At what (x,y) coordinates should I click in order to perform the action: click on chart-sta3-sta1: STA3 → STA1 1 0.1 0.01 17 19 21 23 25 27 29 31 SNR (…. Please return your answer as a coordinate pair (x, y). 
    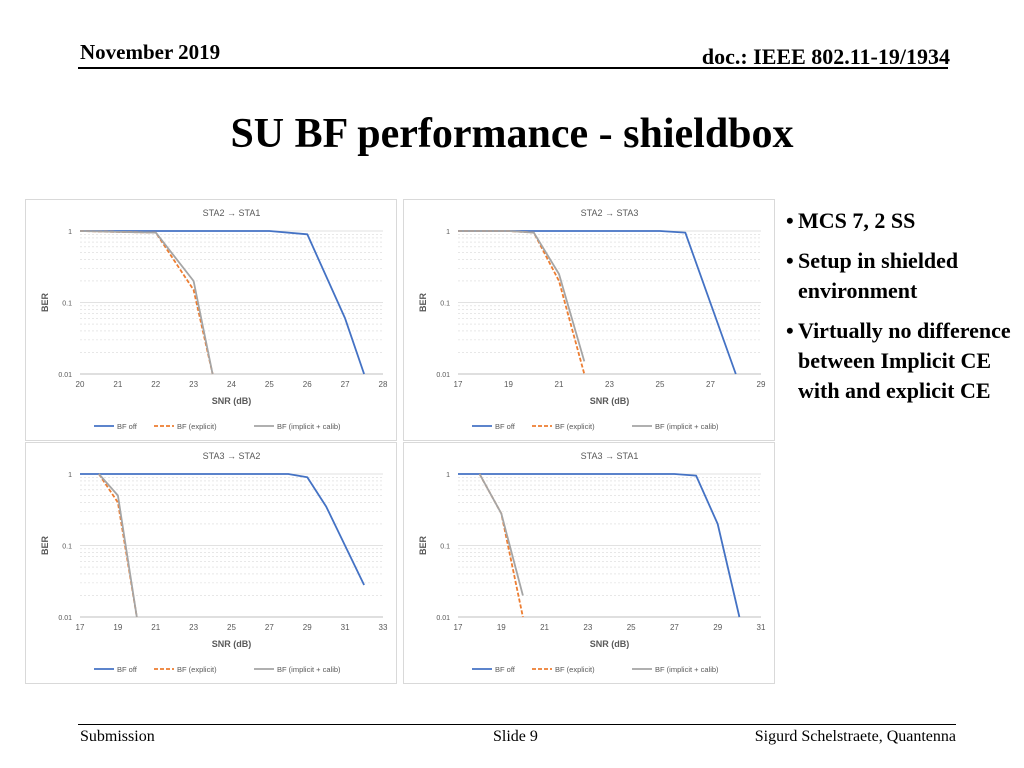
    Looking at the image, I should click on (592, 562).